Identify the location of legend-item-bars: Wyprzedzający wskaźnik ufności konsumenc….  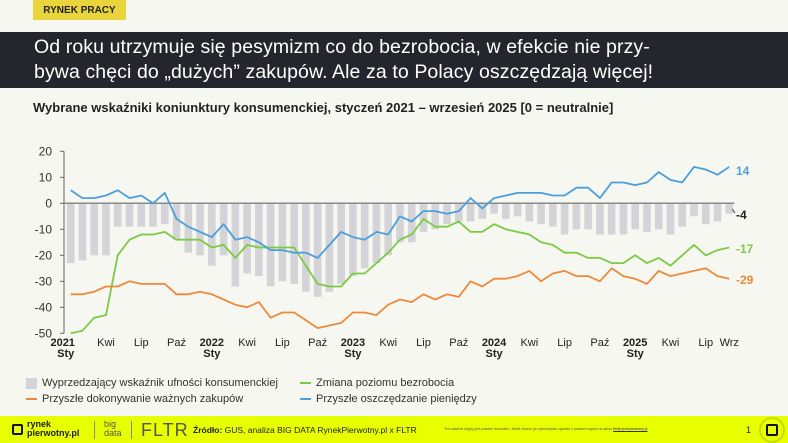
(152, 383).